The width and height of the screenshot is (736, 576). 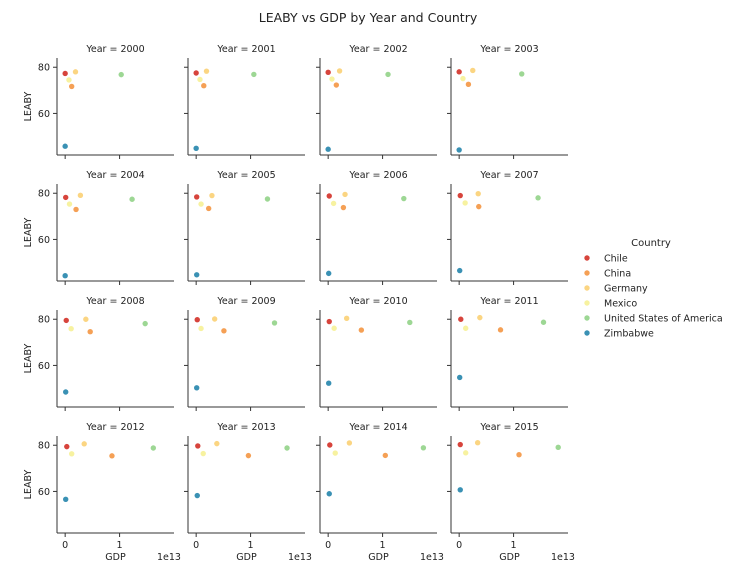 I want to click on facet-panel: Year = 2001, so click(x=244, y=101).